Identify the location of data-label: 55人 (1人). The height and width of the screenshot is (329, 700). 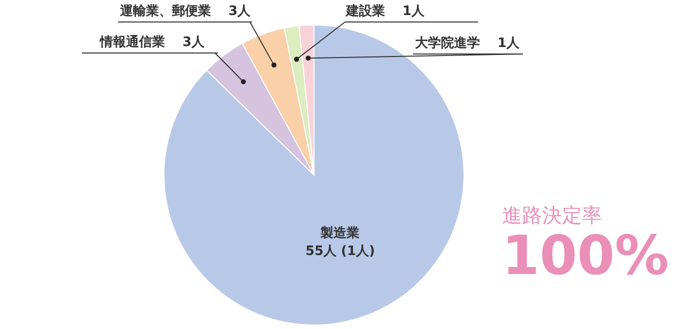
(340, 252).